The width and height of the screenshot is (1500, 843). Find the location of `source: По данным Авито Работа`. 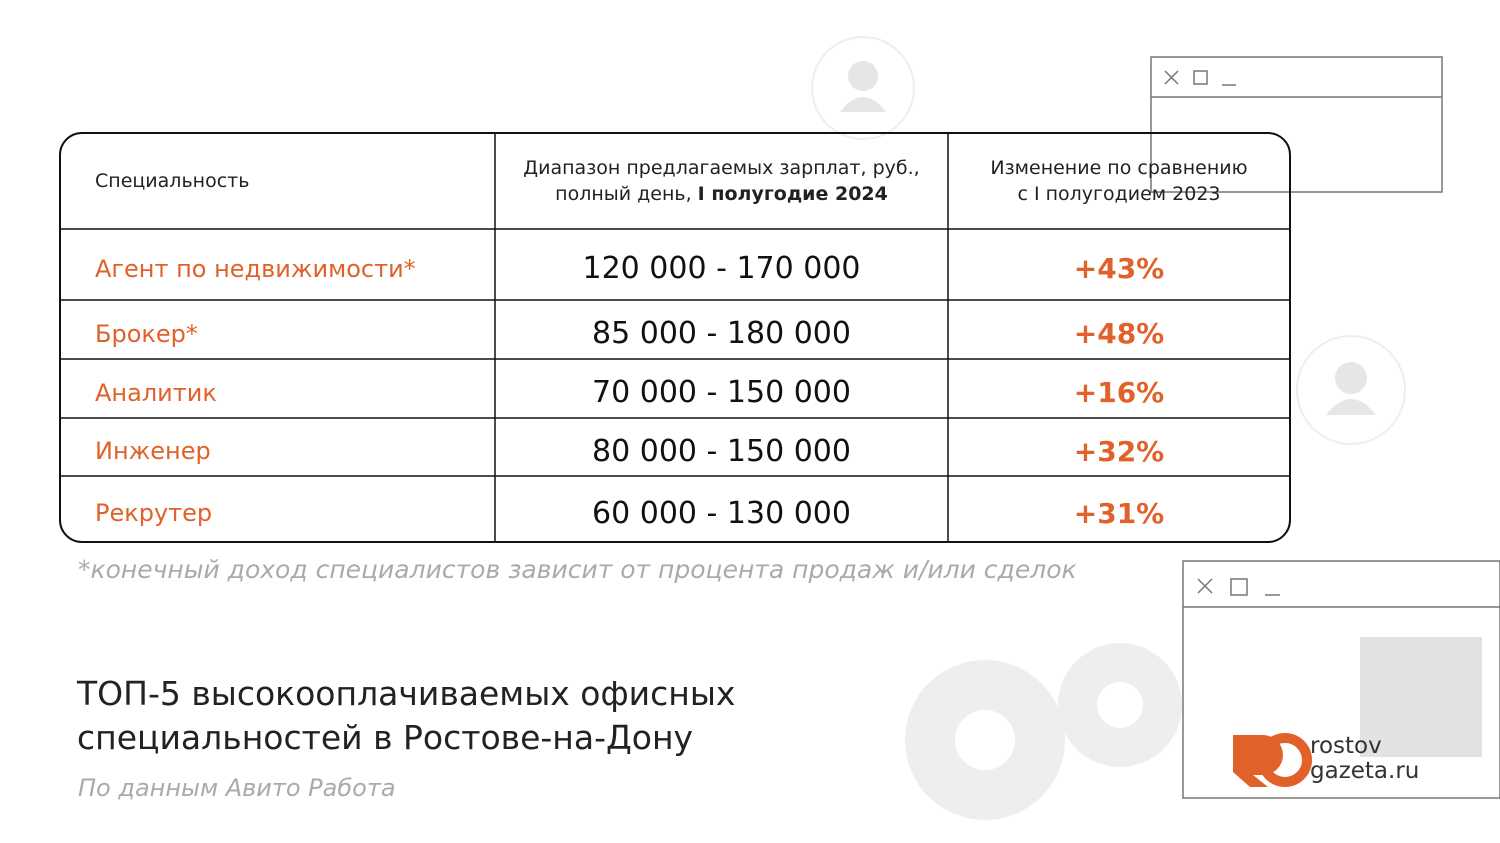

source: По данным Авито Работа is located at coordinates (237, 788).